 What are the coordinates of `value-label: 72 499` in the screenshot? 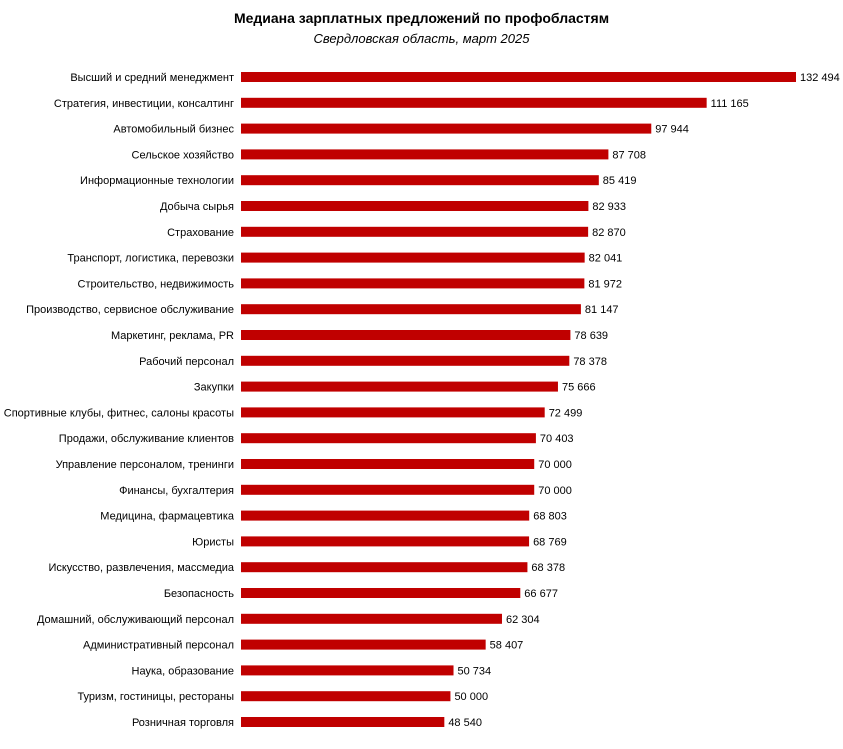 It's located at (566, 413).